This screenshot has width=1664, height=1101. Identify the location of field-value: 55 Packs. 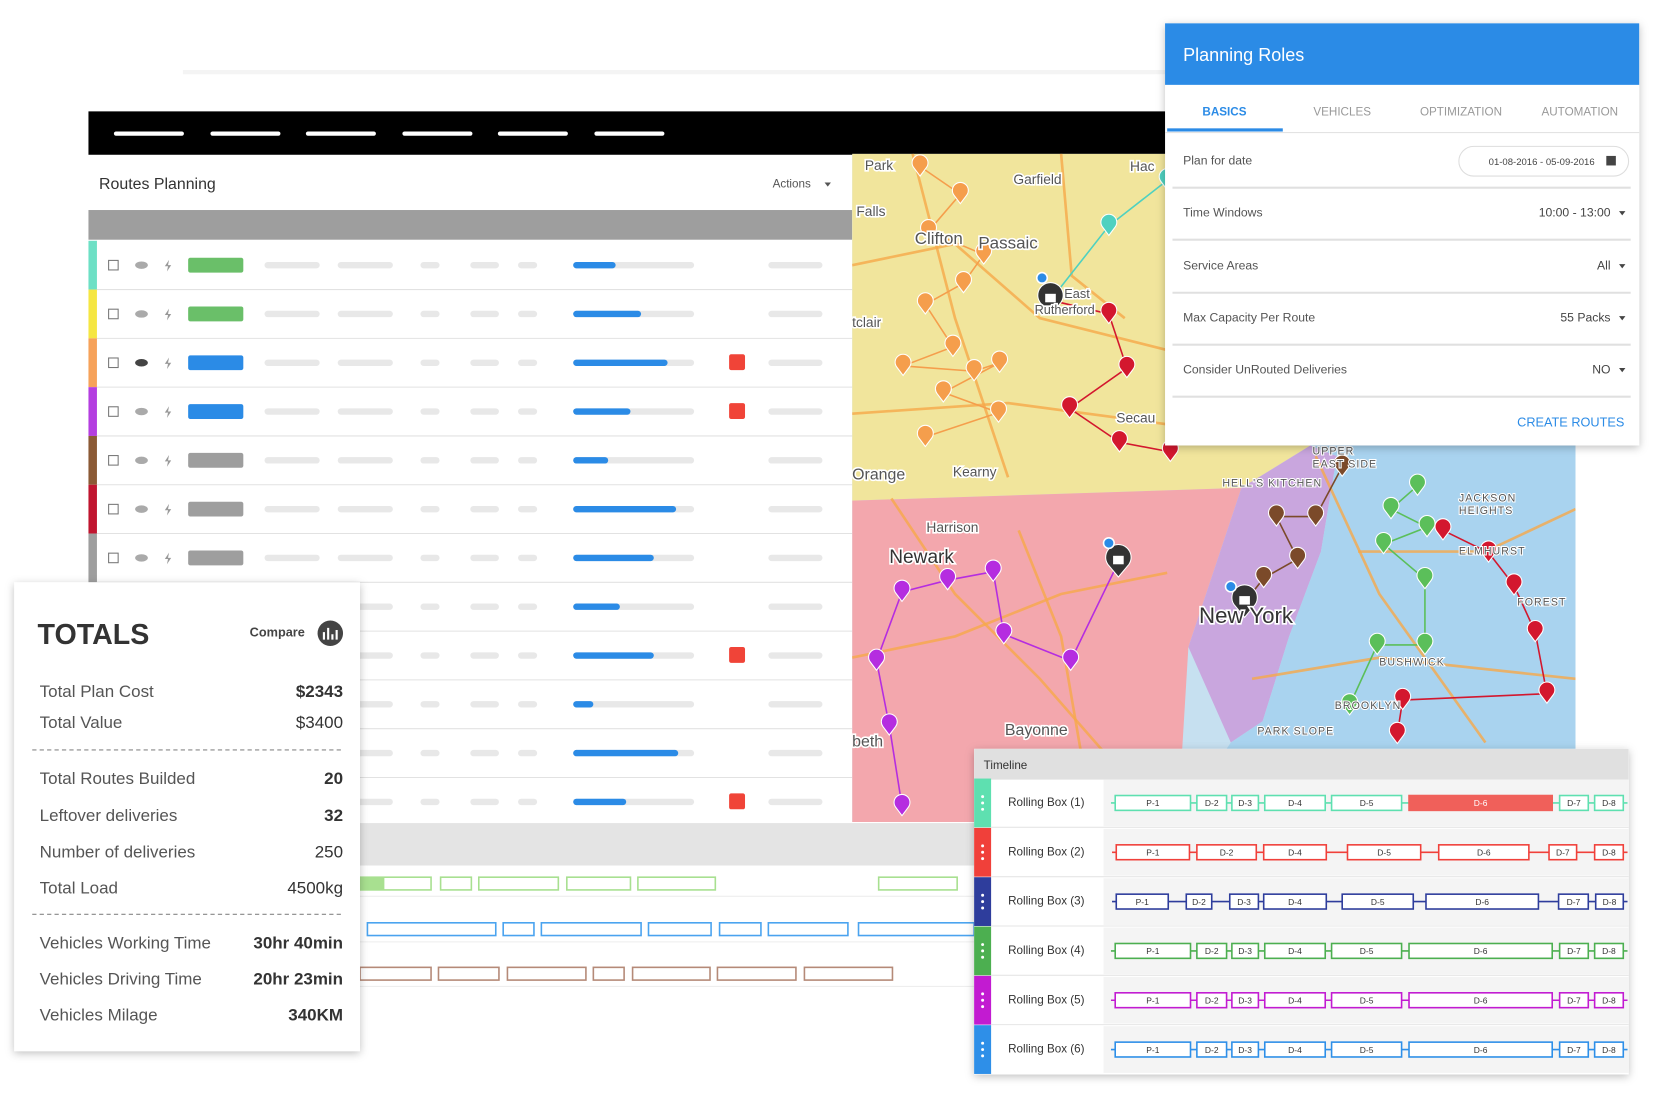
(1585, 317).